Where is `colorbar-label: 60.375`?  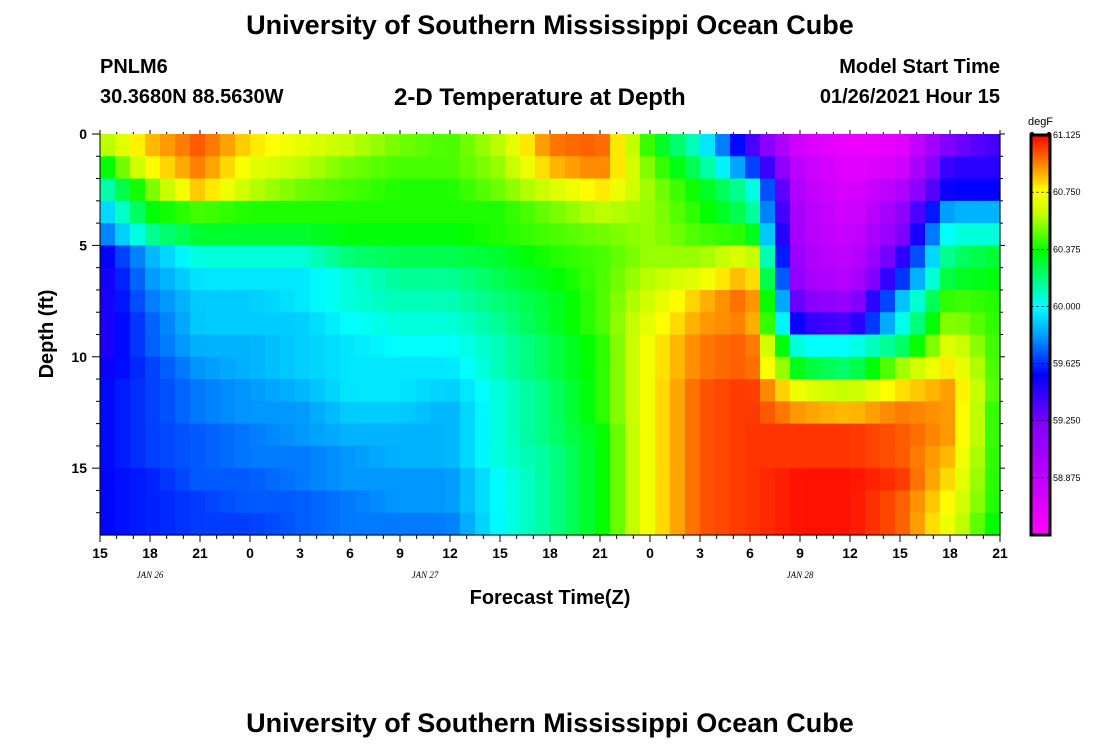 colorbar-label: 60.375 is located at coordinates (1067, 249).